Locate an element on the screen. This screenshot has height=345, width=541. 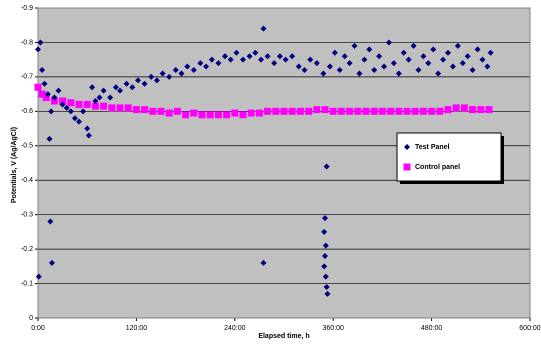
y-tick-label: -0.8 is located at coordinates (27, 42).